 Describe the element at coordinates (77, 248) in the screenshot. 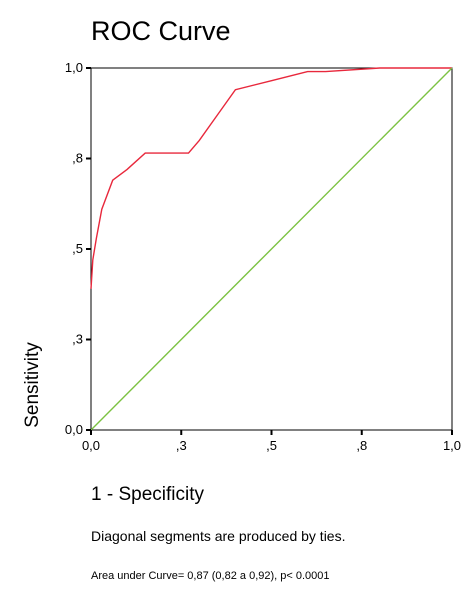

I see `y-tick-label-2: ,5` at that location.